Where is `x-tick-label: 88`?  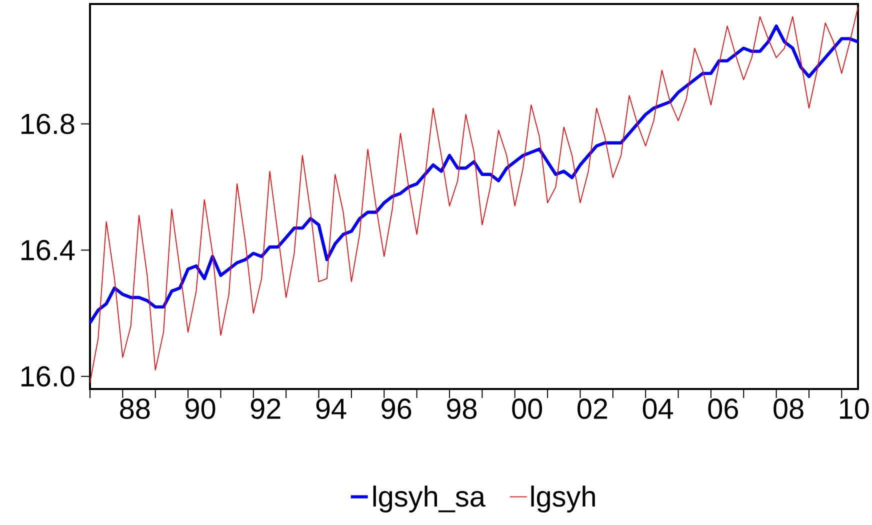 x-tick-label: 88 is located at coordinates (135, 408).